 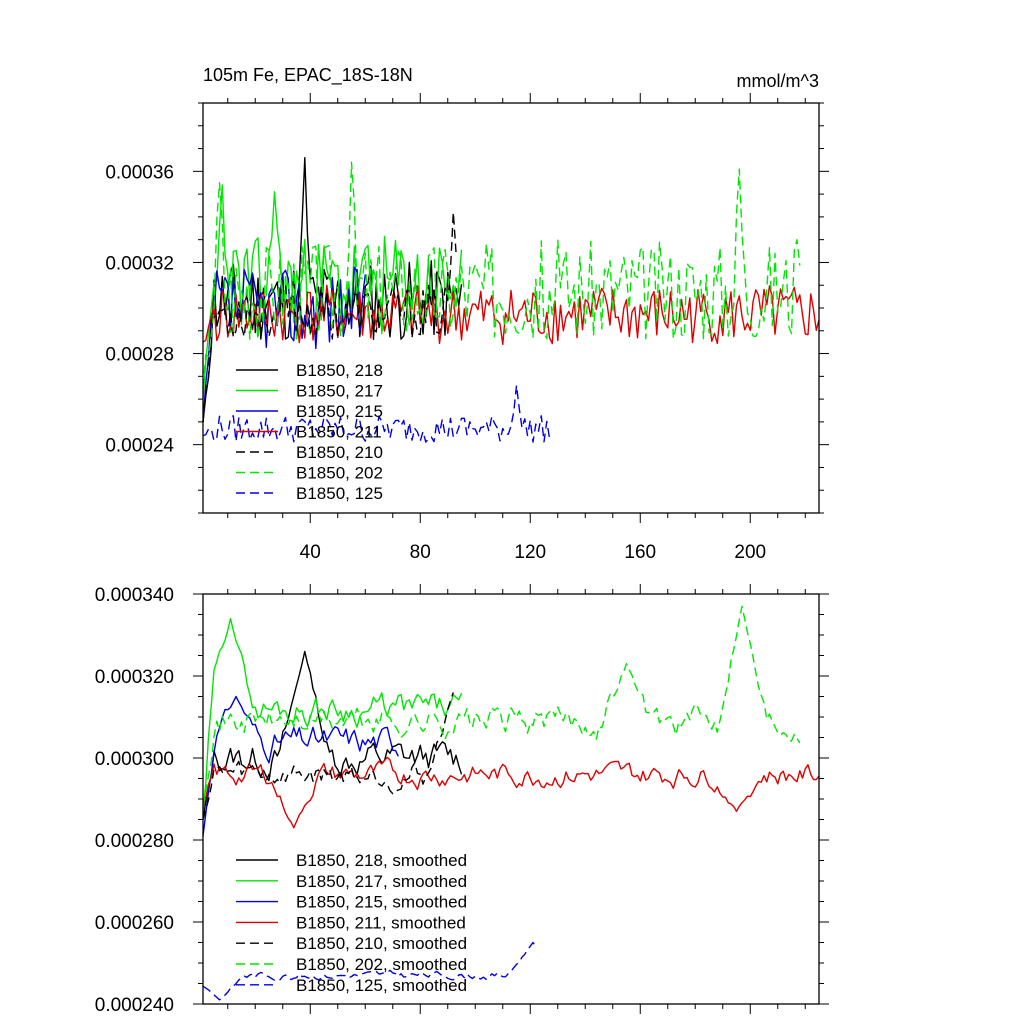 What do you see at coordinates (339, 473) in the screenshot?
I see `legend-label: B1850, 202` at bounding box center [339, 473].